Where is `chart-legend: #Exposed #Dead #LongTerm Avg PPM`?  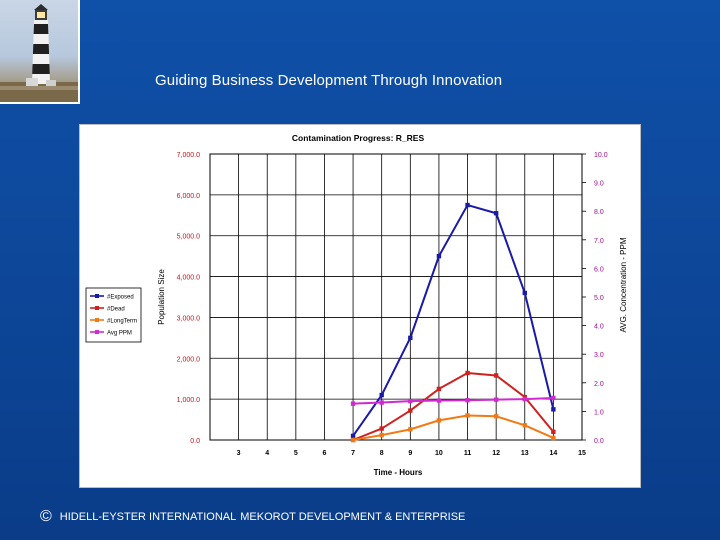
chart-legend: #Exposed #Dead #LongTerm Avg PPM is located at coordinates (113, 315).